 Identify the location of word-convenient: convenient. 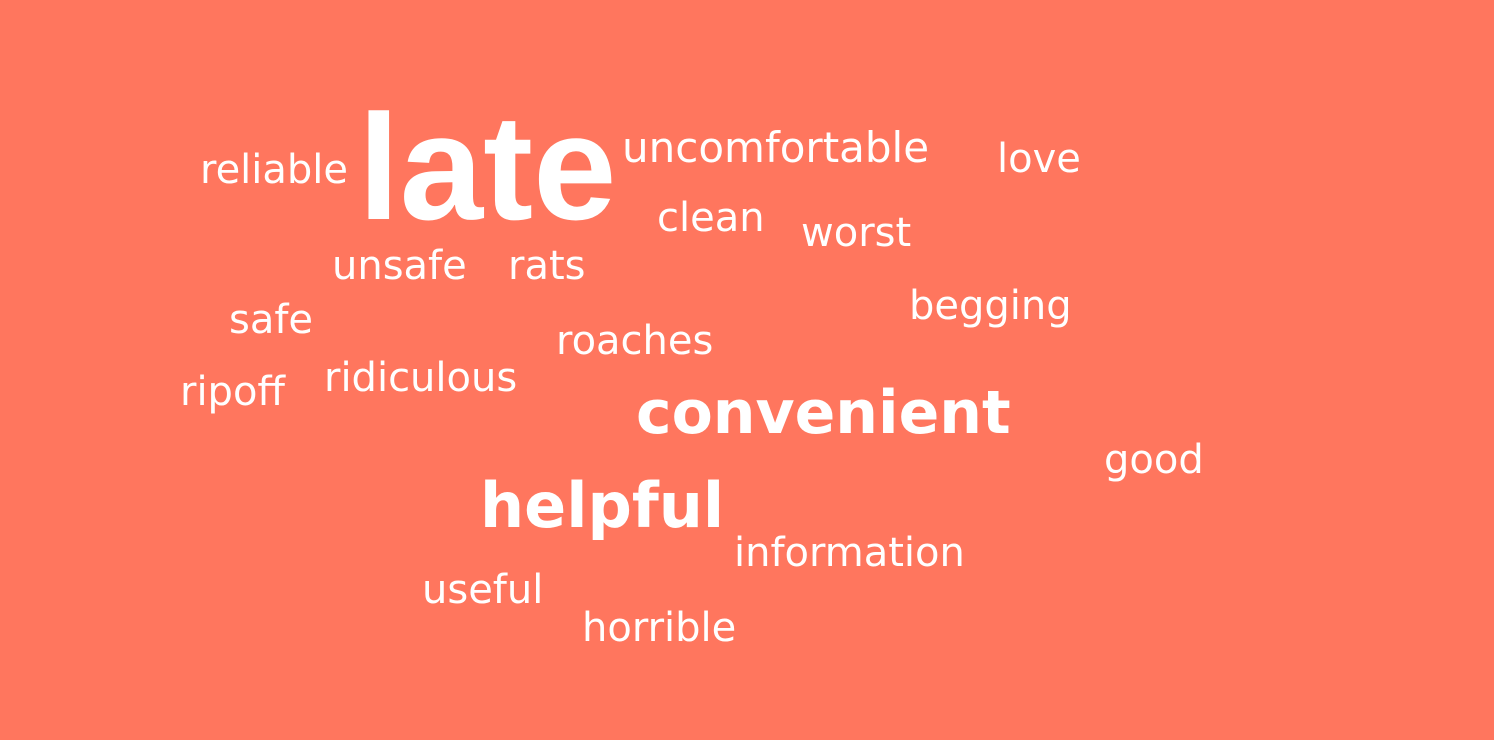
(823, 413).